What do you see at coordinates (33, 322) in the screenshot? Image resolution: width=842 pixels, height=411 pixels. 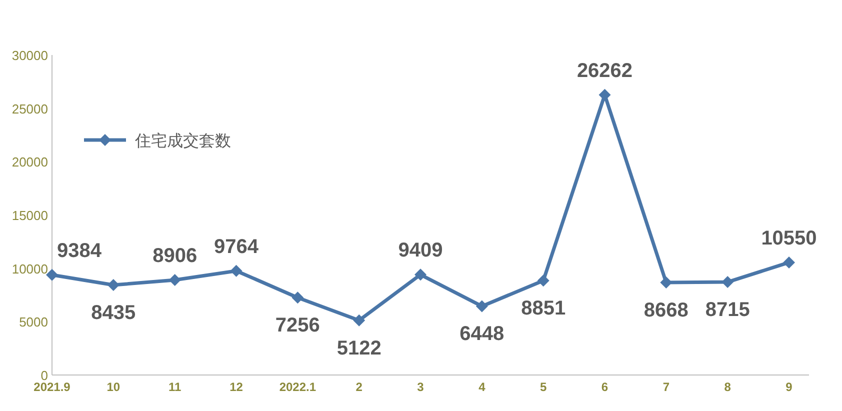 I see `y-tick-label: 5000` at bounding box center [33, 322].